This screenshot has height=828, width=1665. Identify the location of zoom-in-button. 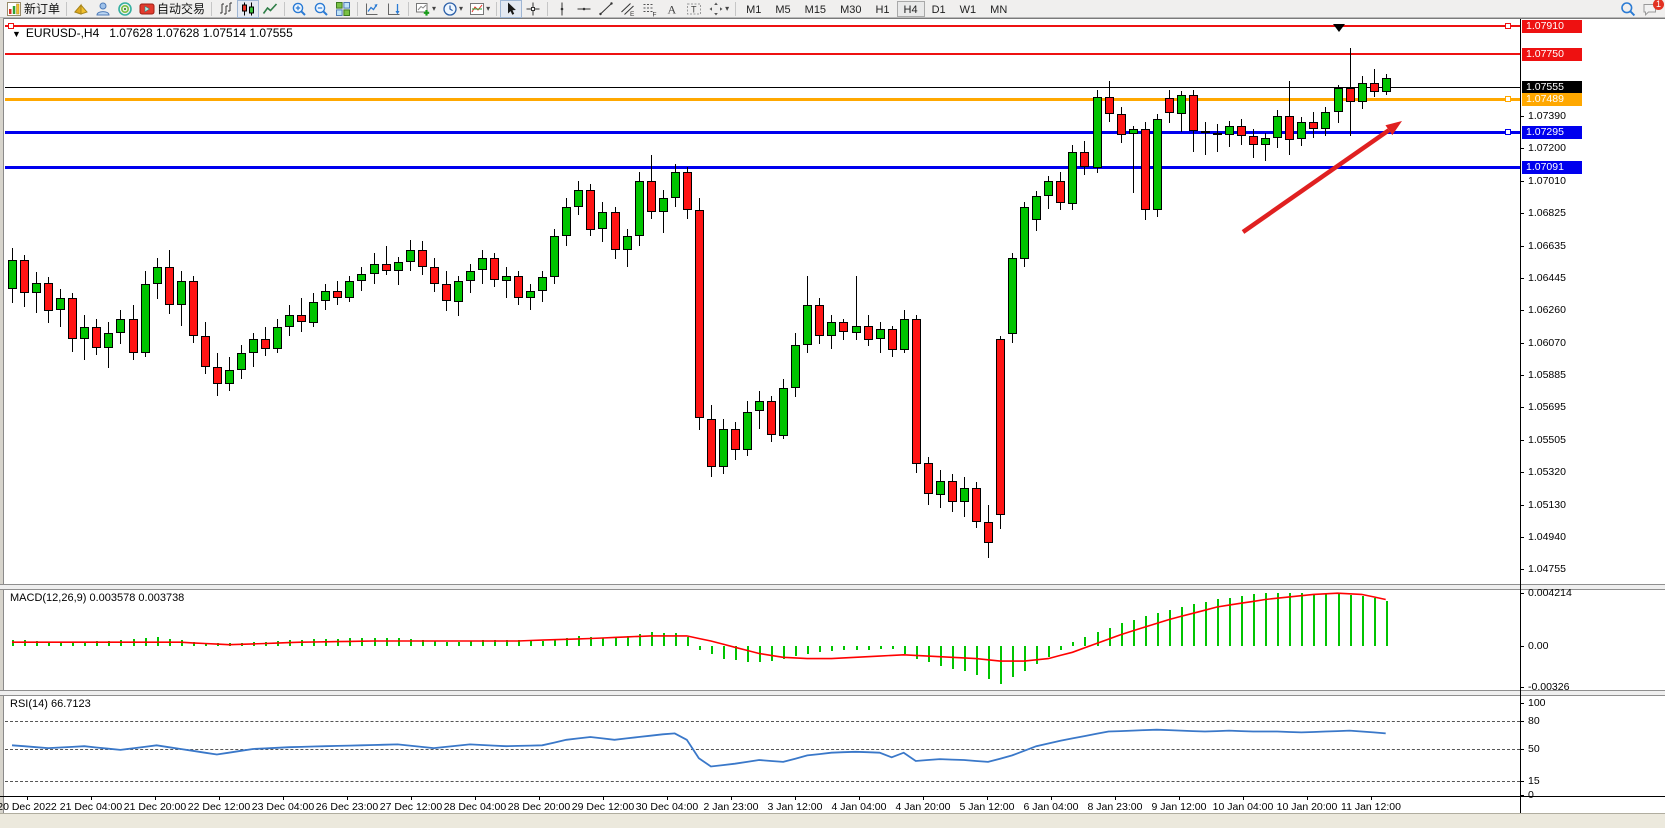
(299, 9).